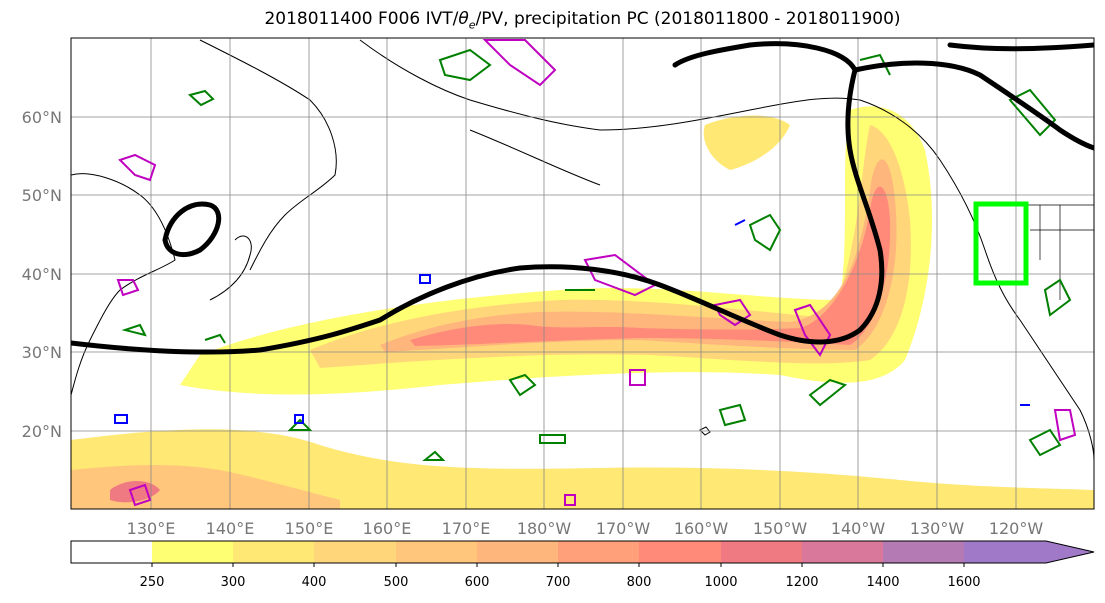  Describe the element at coordinates (233, 582) in the screenshot. I see `colorbar-label-300: 300` at that location.